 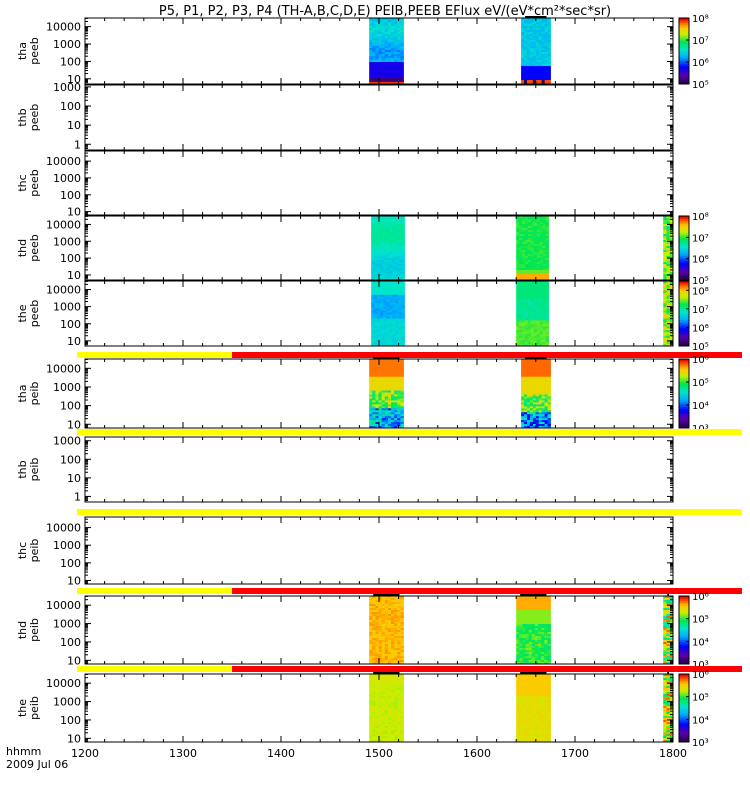 What do you see at coordinates (154, 591) in the screenshot?
I see `quality-bar-yellow` at bounding box center [154, 591].